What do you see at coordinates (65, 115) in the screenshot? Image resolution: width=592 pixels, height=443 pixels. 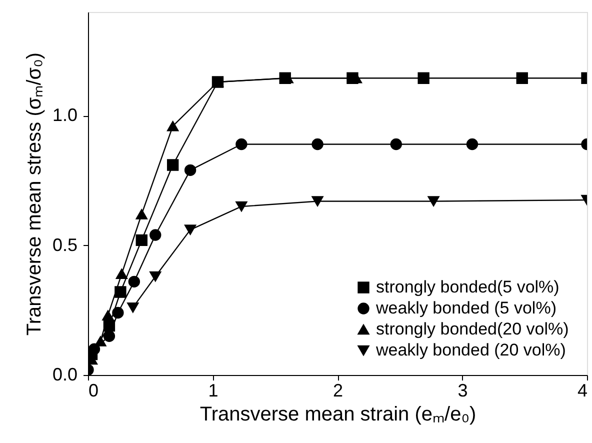 I see `y-tick-label: 1.0` at bounding box center [65, 115].